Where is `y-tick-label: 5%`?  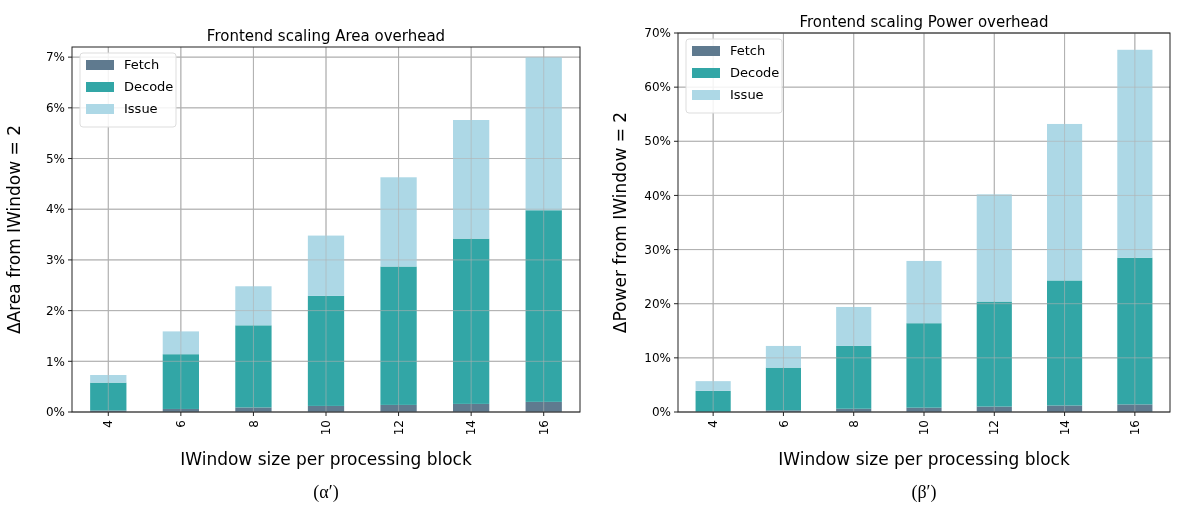
y-tick-label: 5% is located at coordinates (55, 158).